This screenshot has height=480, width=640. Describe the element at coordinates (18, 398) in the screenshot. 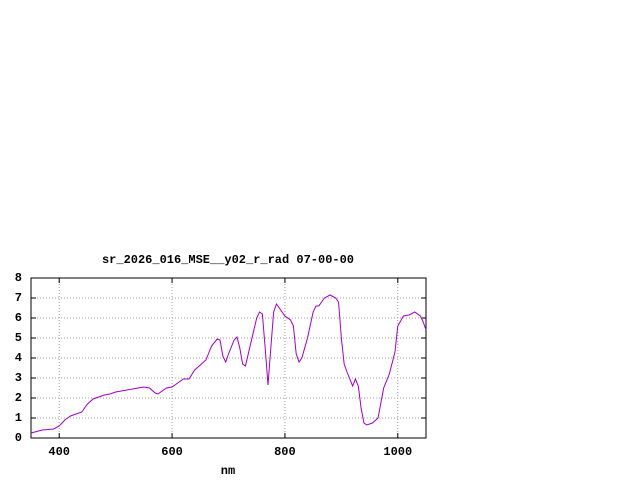

I see `y-tick-label: 2` at that location.